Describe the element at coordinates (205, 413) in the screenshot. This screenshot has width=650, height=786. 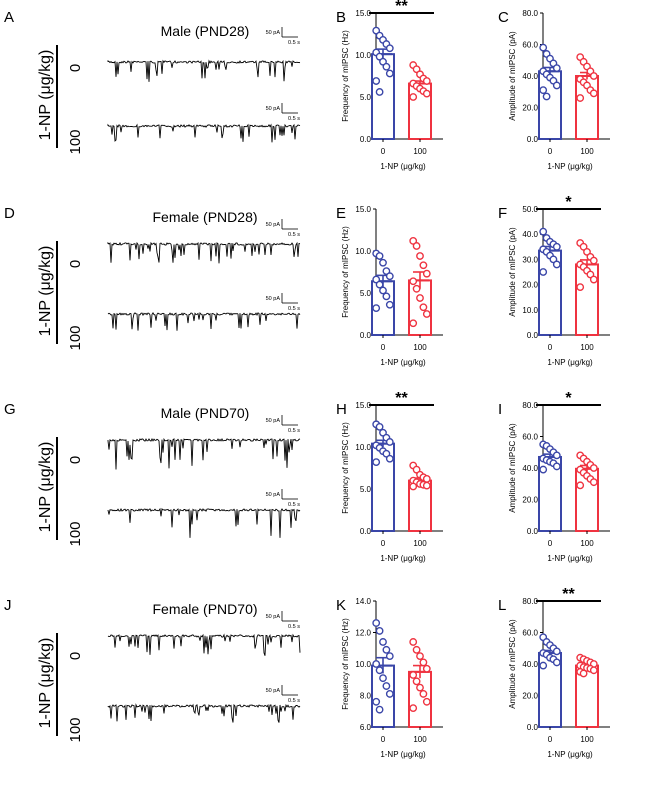
I see `trace-title: Male (PND70)` at that location.